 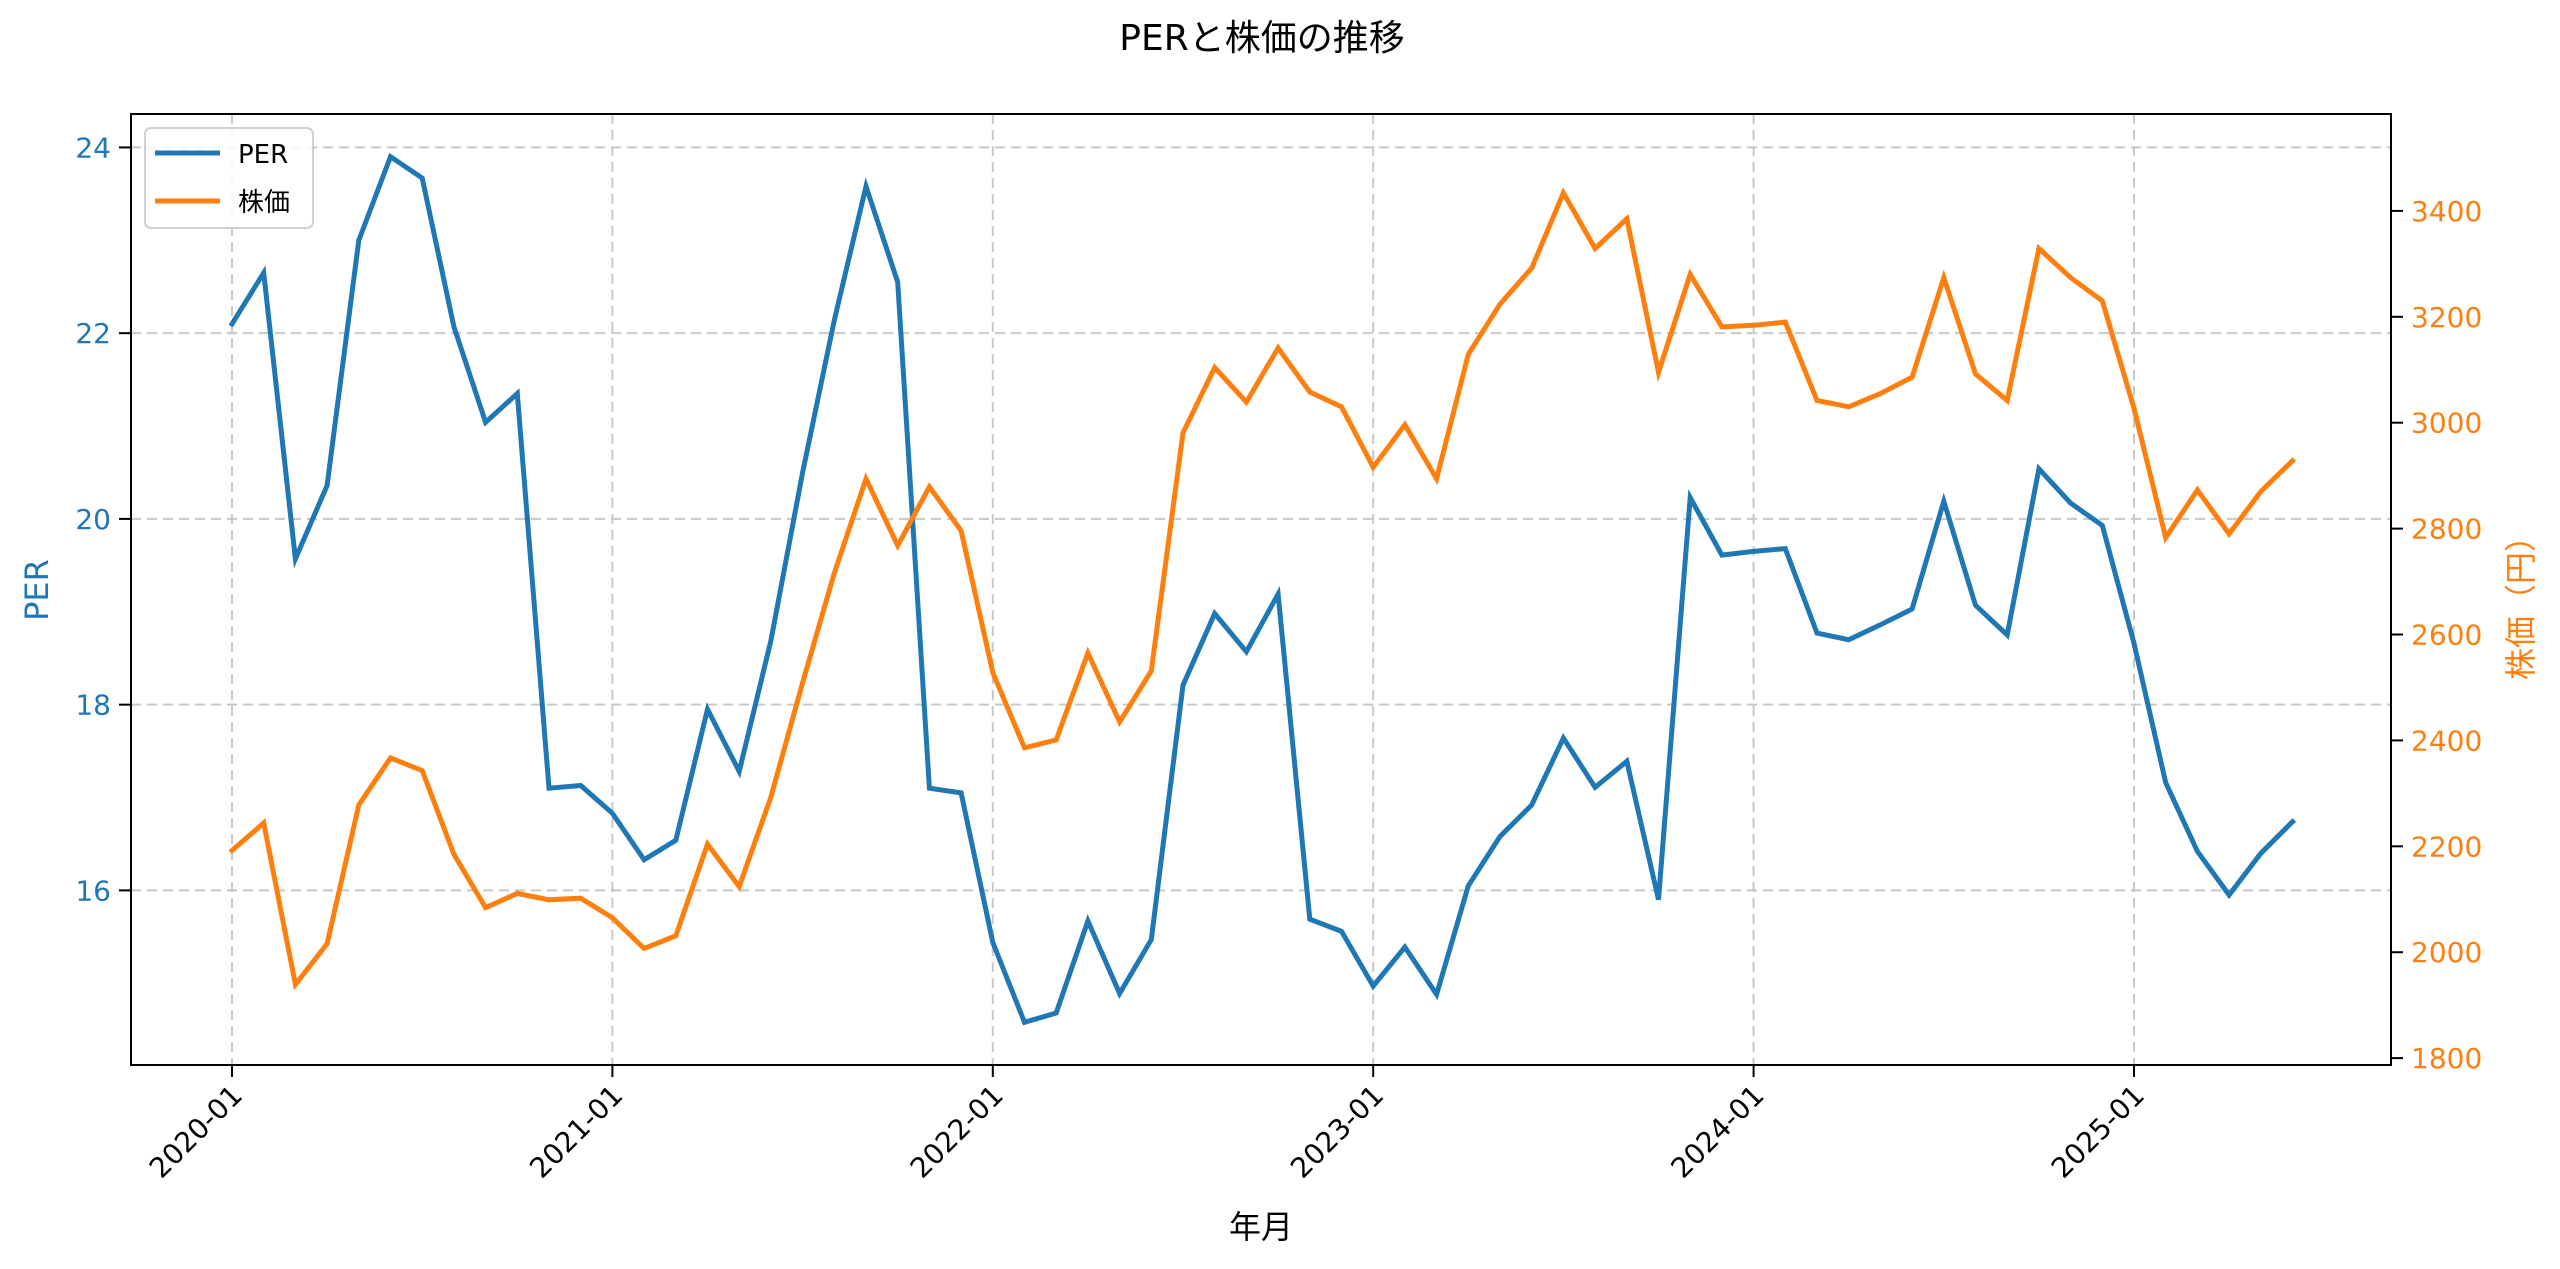 I want to click on y-right-tick-label: 3400, so click(x=2446, y=211).